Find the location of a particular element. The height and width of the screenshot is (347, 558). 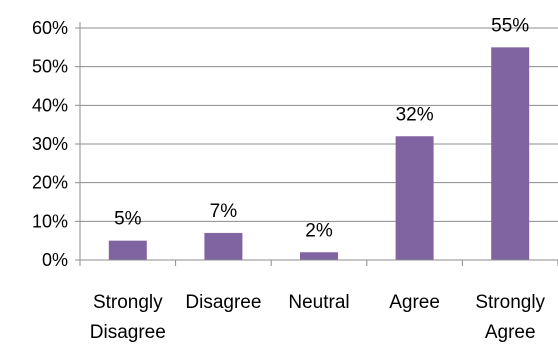

y-tick-label: 10% is located at coordinates (50, 221).